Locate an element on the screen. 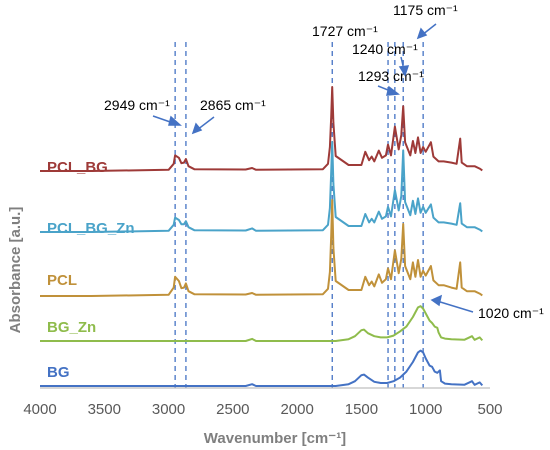 Image resolution: width=550 pixels, height=450 pixels. x-tick-label-1500: 1500 is located at coordinates (361, 409).